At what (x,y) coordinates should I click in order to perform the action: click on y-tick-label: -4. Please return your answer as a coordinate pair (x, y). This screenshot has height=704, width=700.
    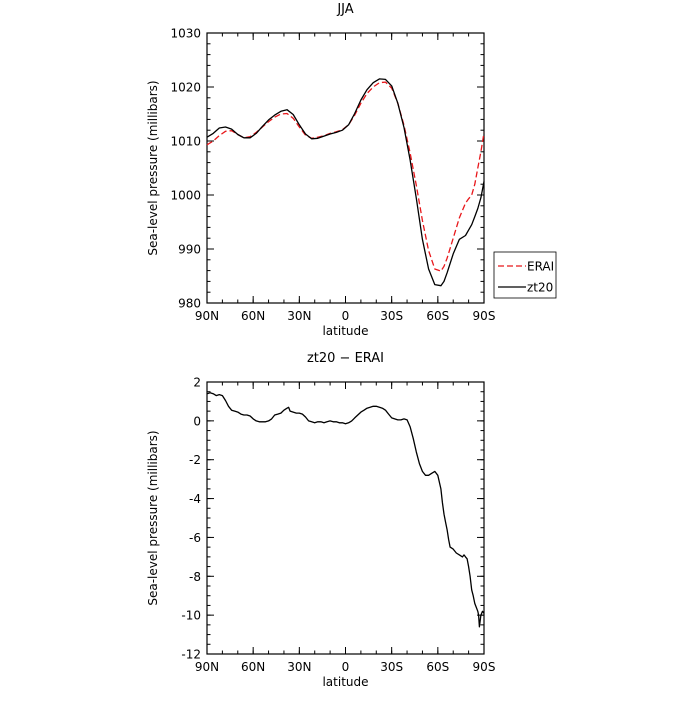
    Looking at the image, I should click on (195, 499).